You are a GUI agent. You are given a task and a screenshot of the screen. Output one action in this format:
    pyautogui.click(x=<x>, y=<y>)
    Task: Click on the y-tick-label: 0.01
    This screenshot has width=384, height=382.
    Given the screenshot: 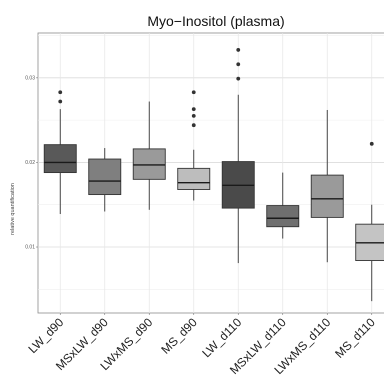 What is the action you would take?
    pyautogui.click(x=30, y=248)
    